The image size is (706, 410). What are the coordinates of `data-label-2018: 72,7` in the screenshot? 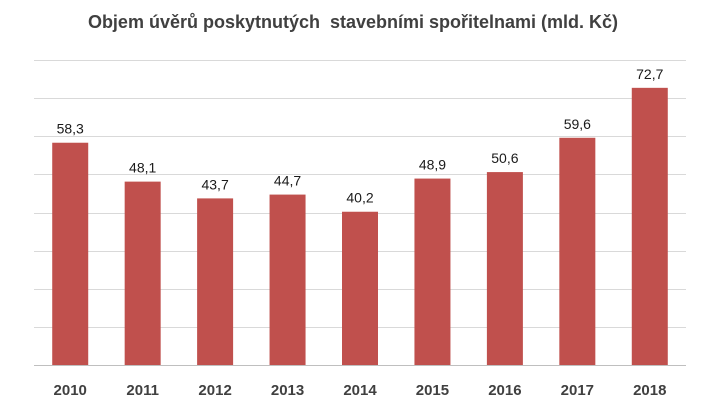 It's located at (649, 74).